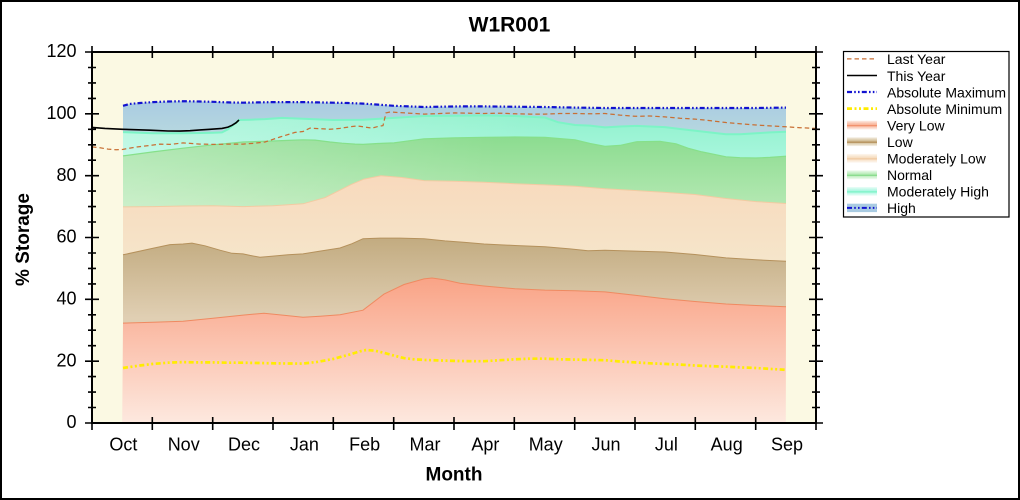 The image size is (1020, 500). What do you see at coordinates (425, 445) in the screenshot?
I see `svg-text: Mar` at bounding box center [425, 445].